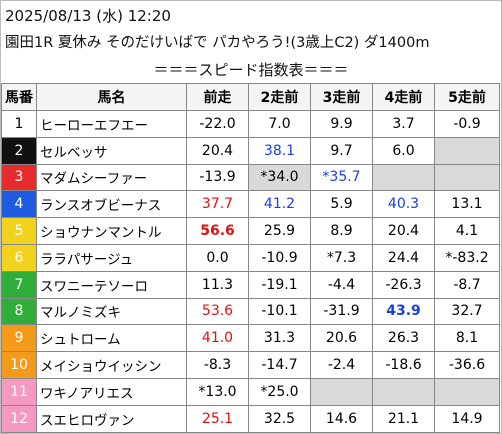 The width and height of the screenshot is (502, 434). Describe the element at coordinates (341, 97) in the screenshot. I see `column-header: 3走前` at that location.